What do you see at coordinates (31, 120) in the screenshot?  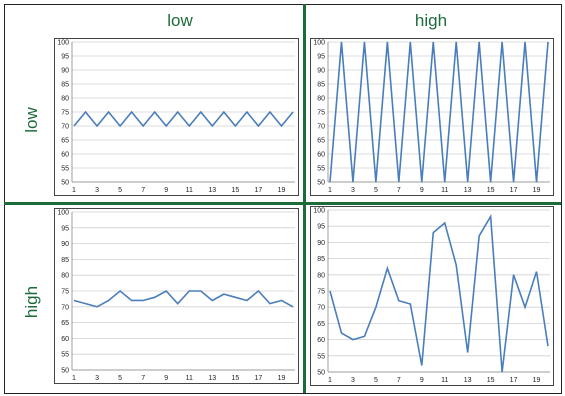 I see `row-header-low: low` at bounding box center [31, 120].